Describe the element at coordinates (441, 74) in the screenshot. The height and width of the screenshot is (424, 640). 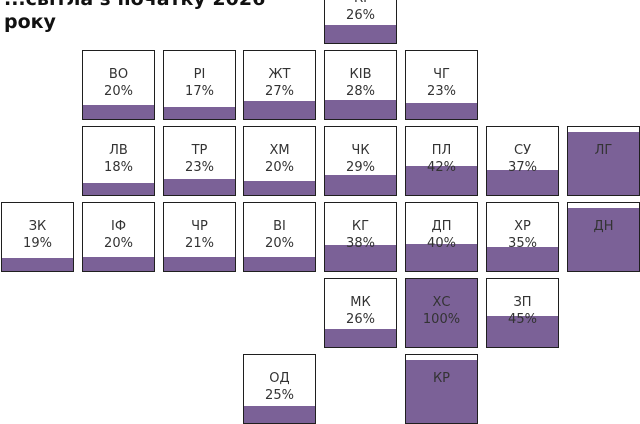
I see `region-code: ЧГ` at that location.